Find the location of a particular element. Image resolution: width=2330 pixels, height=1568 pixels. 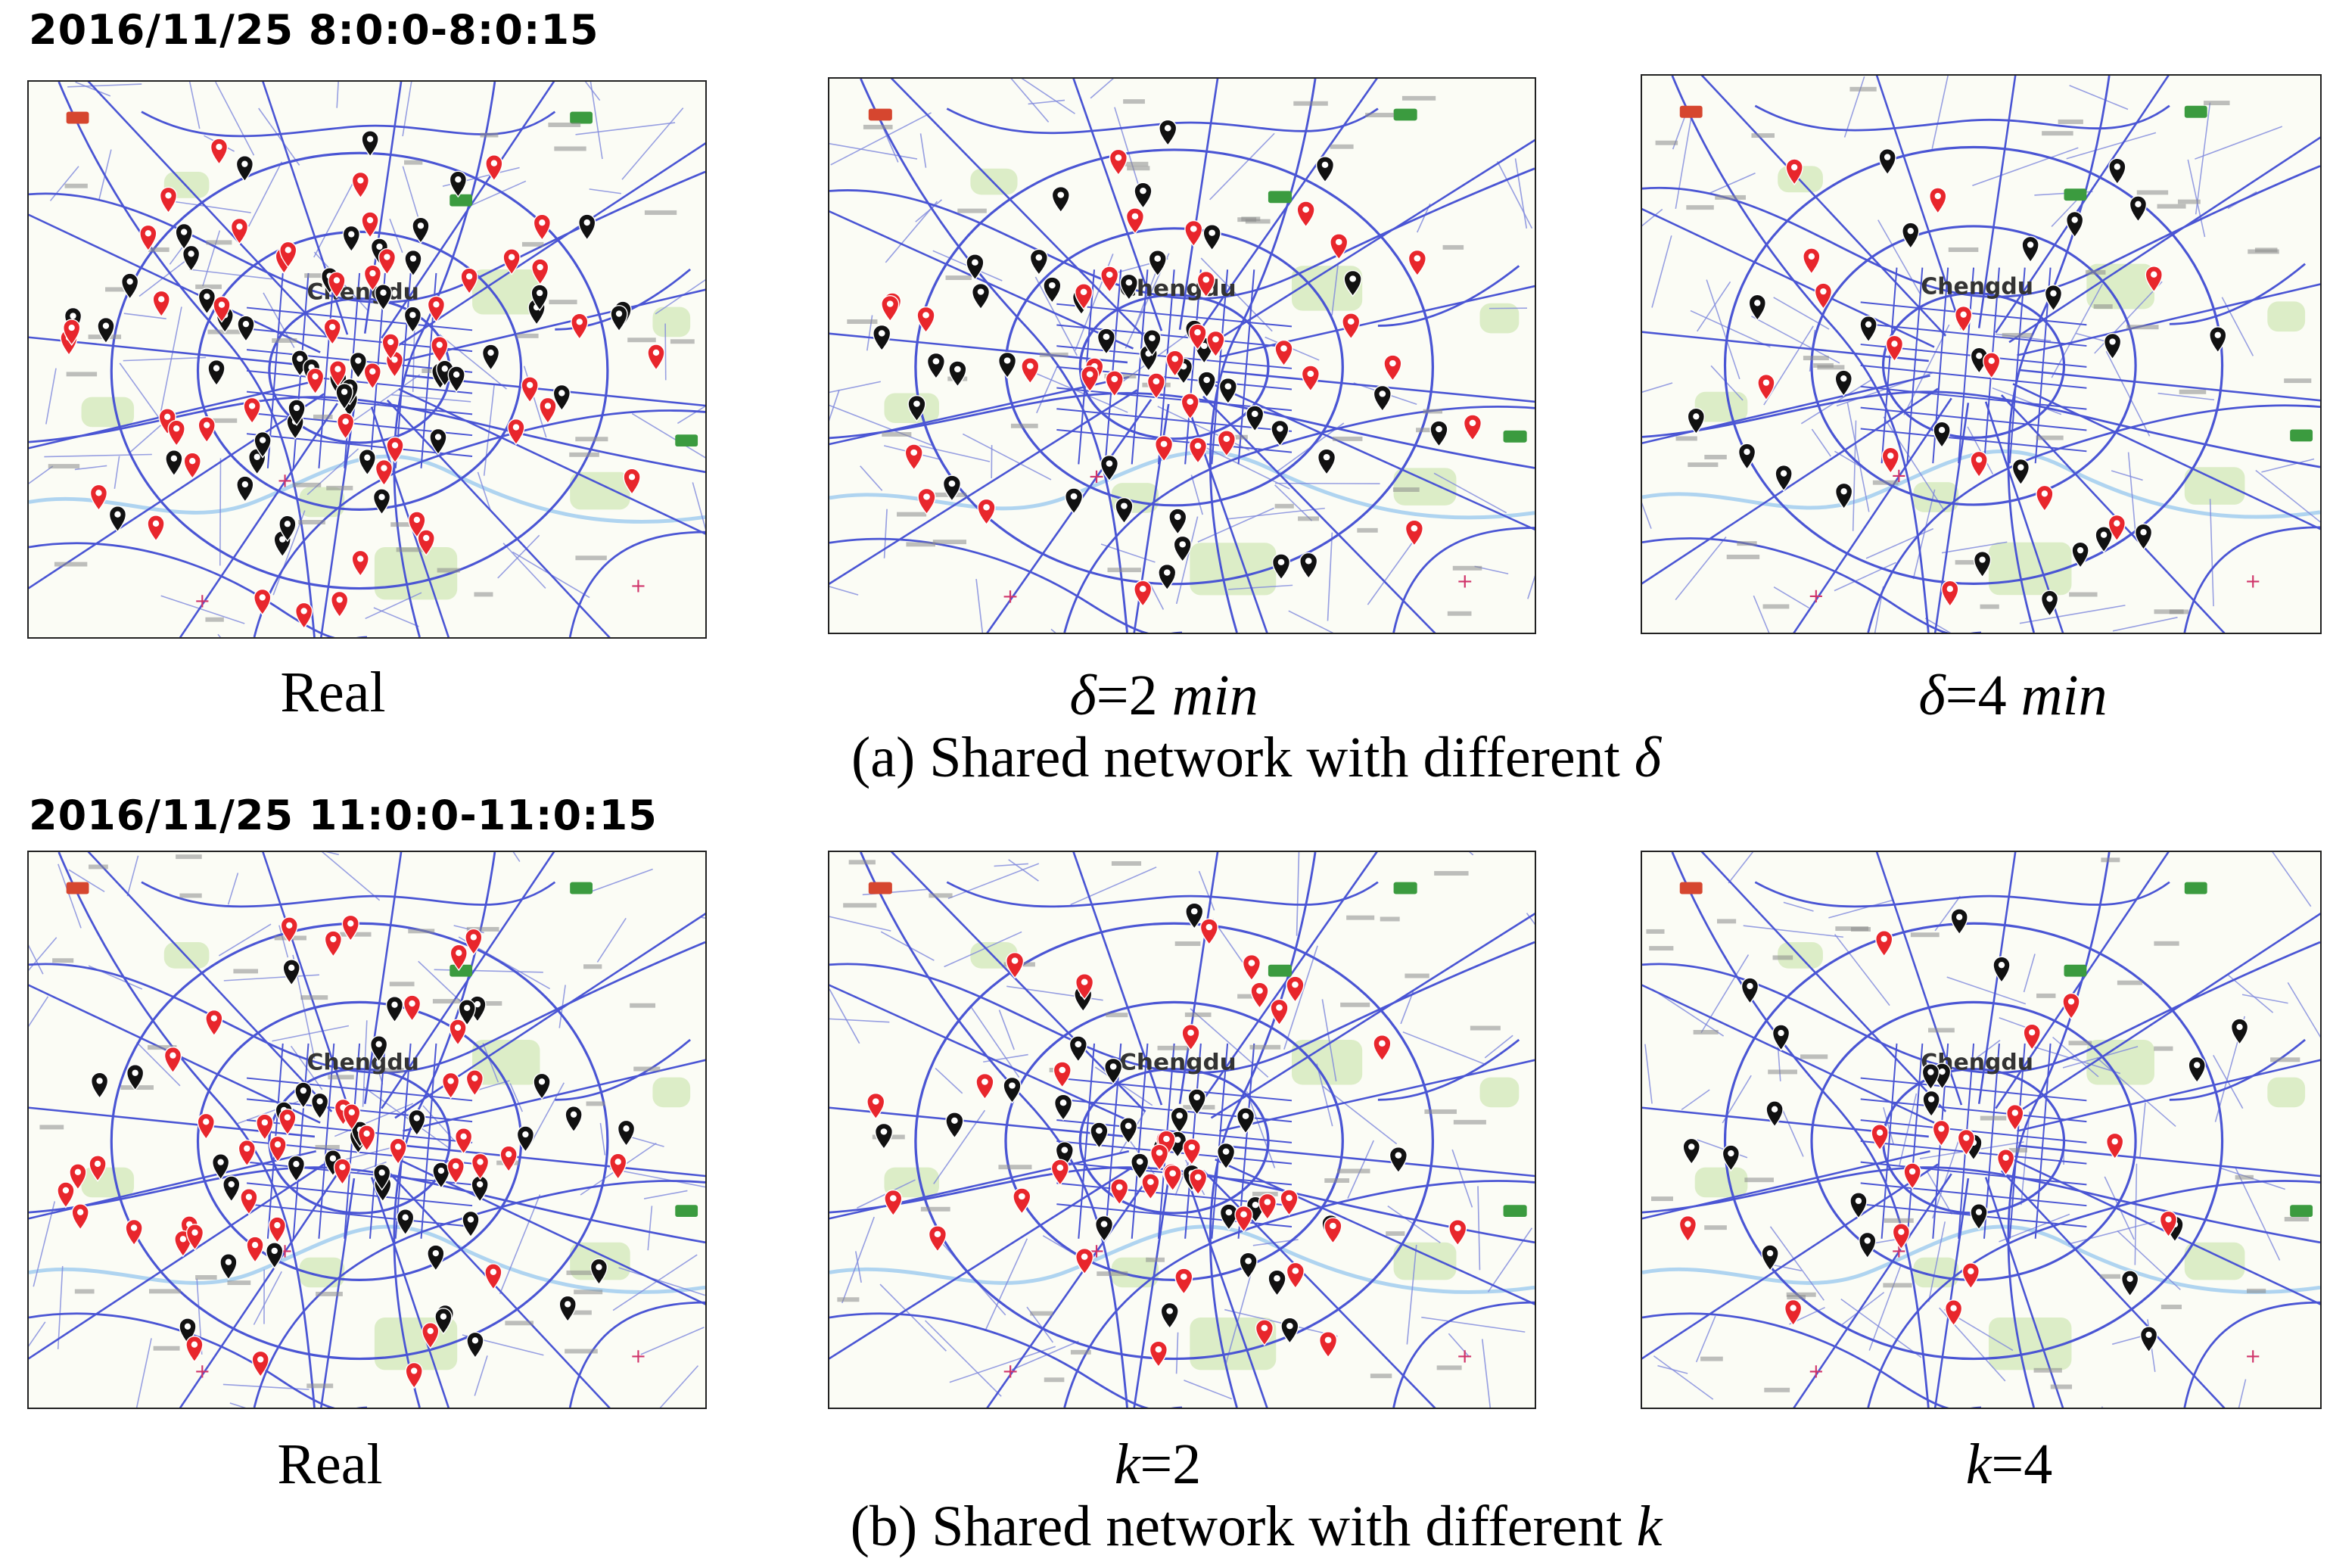

park-area is located at coordinates (911, 1183).